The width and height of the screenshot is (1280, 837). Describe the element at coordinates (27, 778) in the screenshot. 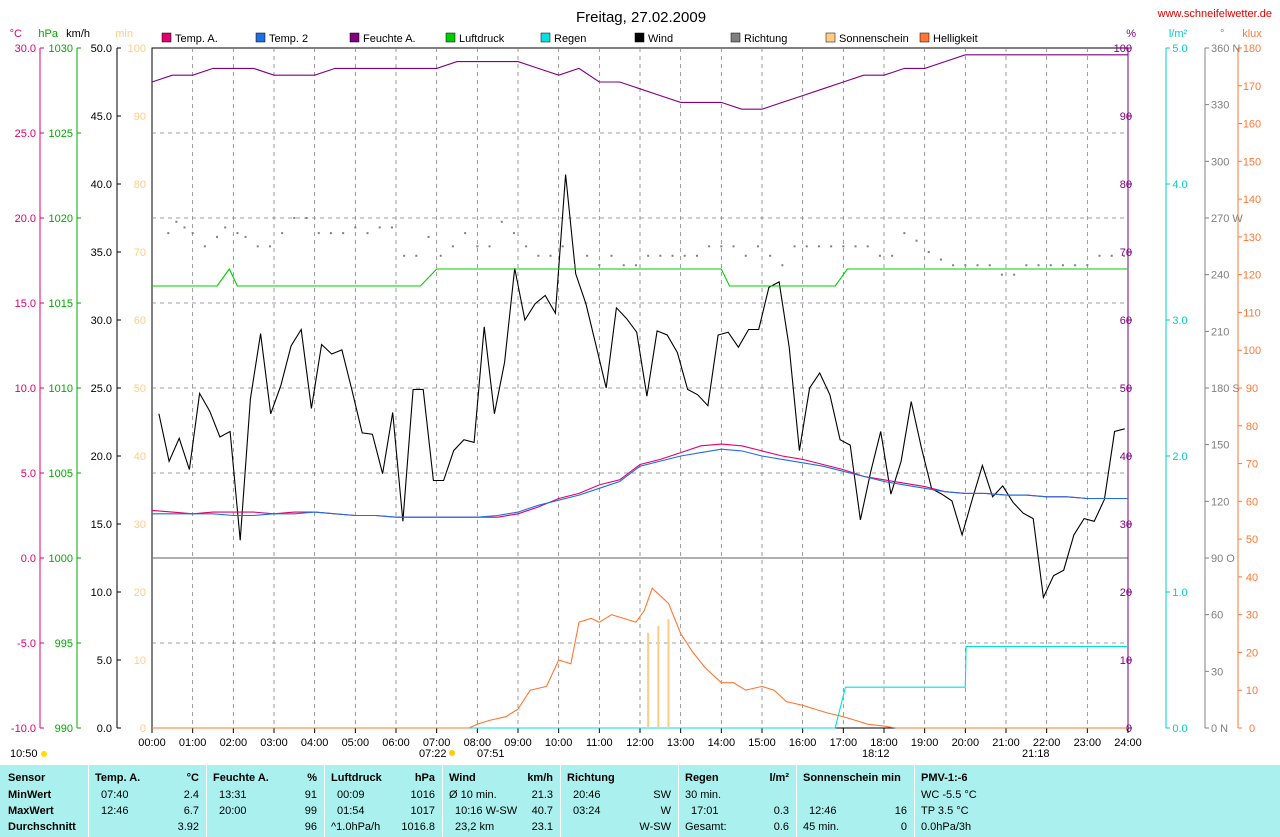

I see `summary-header-sensor: Sensor` at that location.